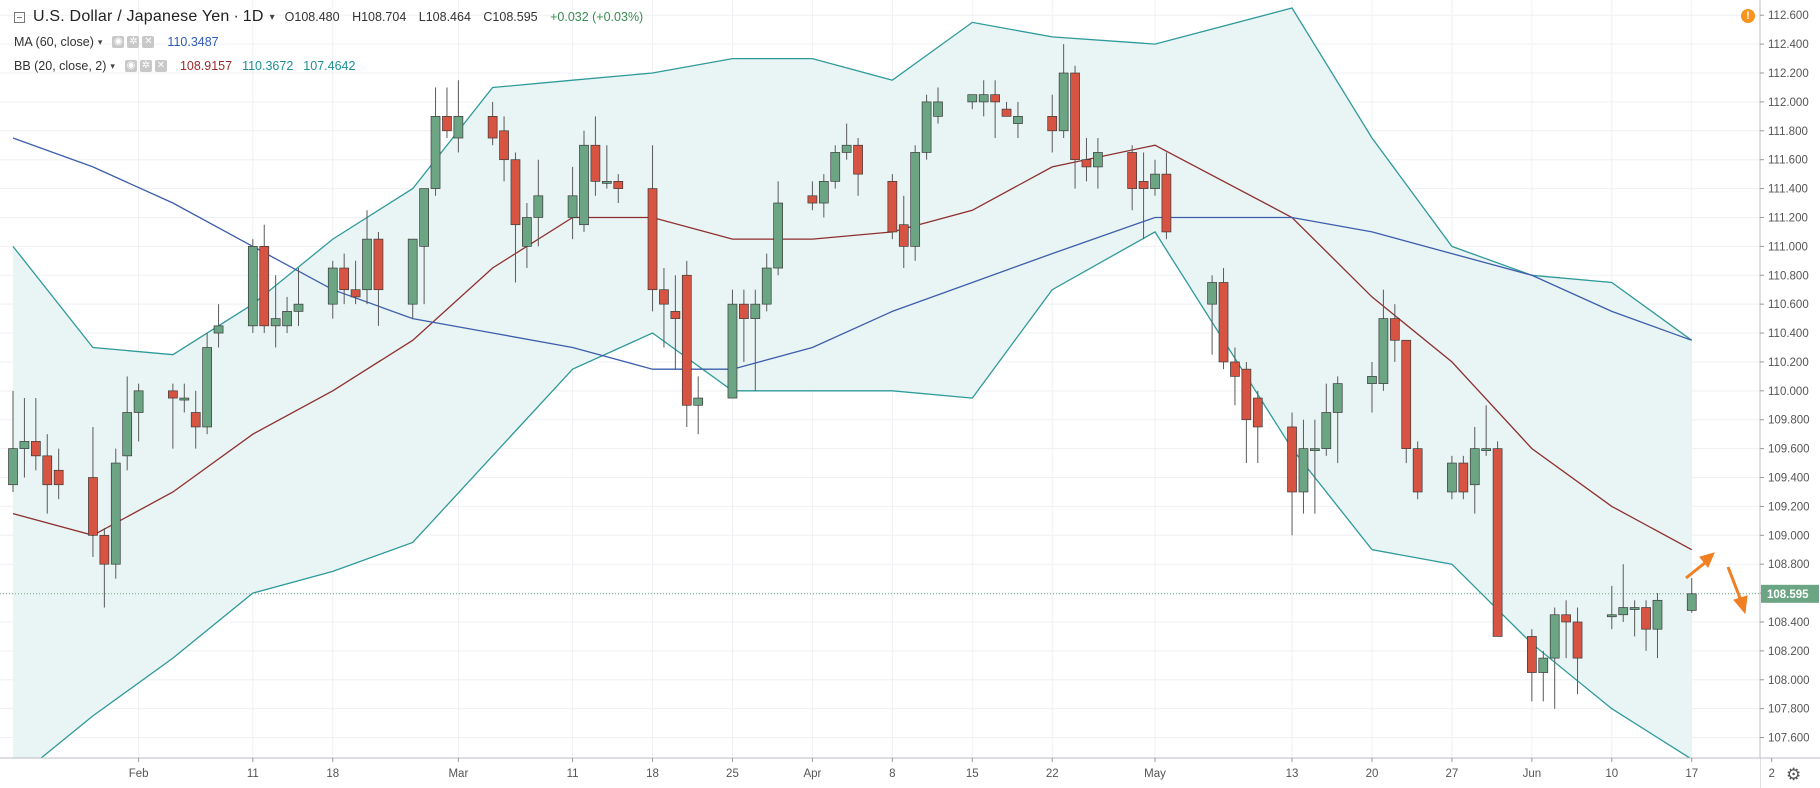 This screenshot has width=1820, height=788. Describe the element at coordinates (1748, 16) in the screenshot. I see `alert-icon: !` at that location.